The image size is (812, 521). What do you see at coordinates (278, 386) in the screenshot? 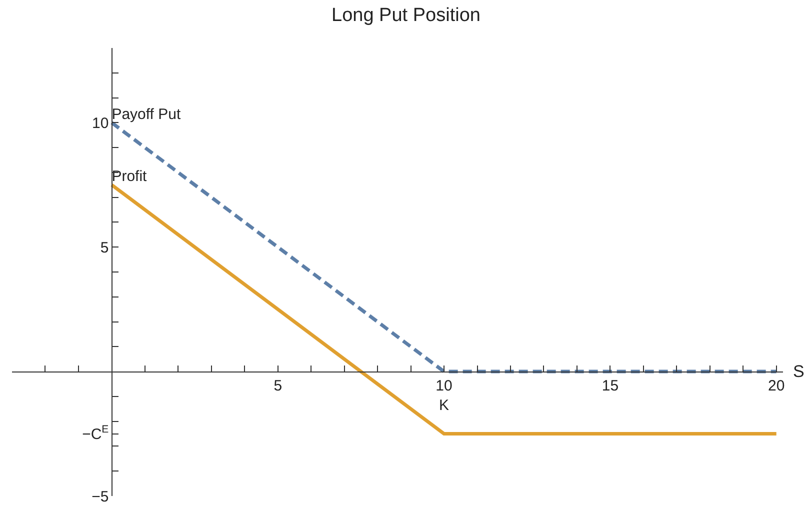
I see `x-tick-label: 5` at bounding box center [278, 386].